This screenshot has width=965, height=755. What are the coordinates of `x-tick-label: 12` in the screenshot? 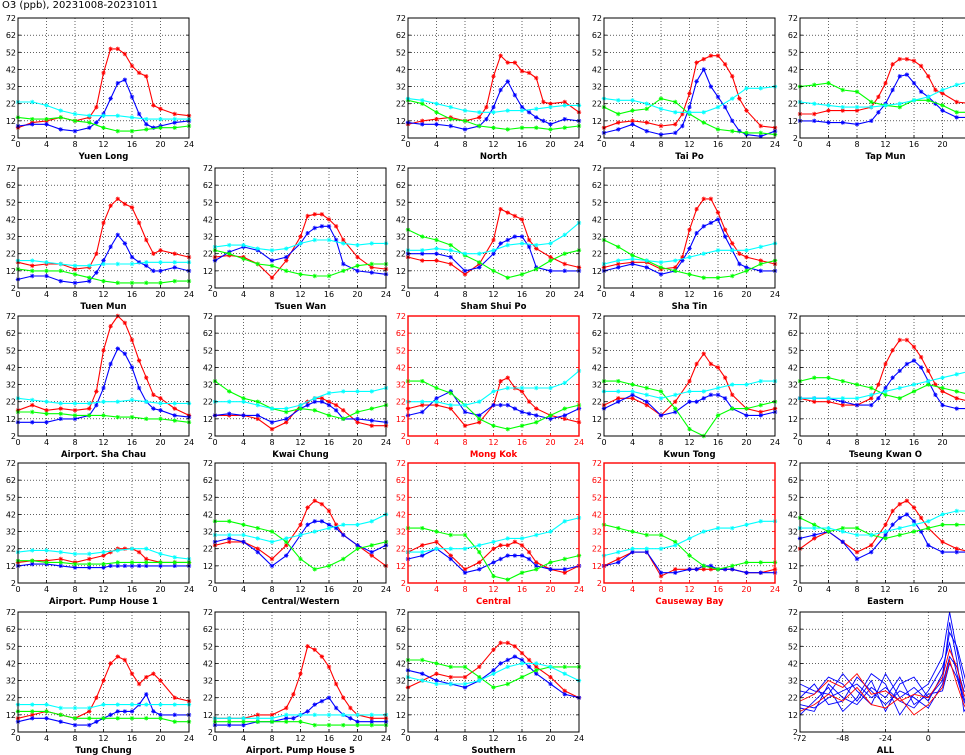 It's located at (103, 738).